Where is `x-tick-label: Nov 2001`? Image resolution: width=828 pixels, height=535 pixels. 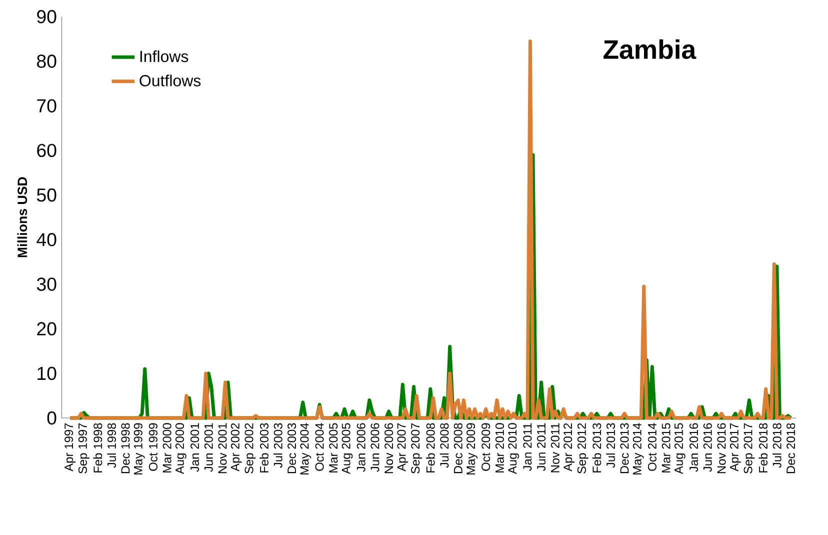
x-tick-label: Nov 2001 is located at coordinates (222, 448).